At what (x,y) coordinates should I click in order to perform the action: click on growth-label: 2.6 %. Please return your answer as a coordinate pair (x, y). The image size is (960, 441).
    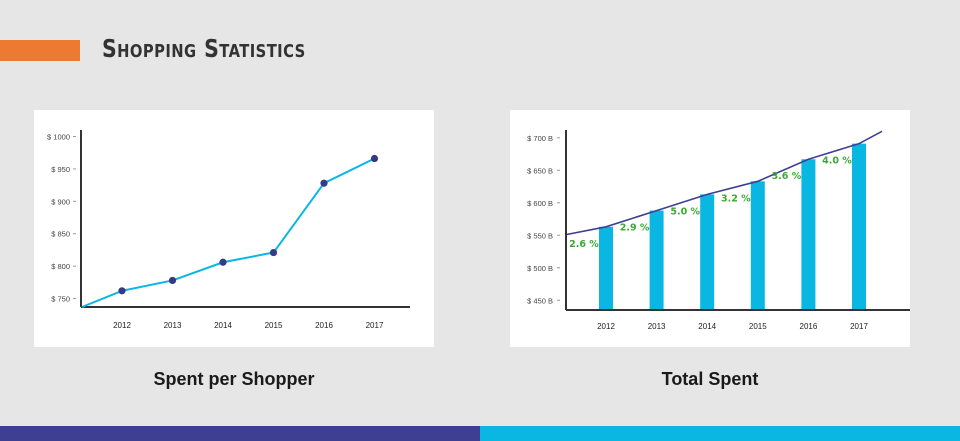
    Looking at the image, I should click on (584, 244).